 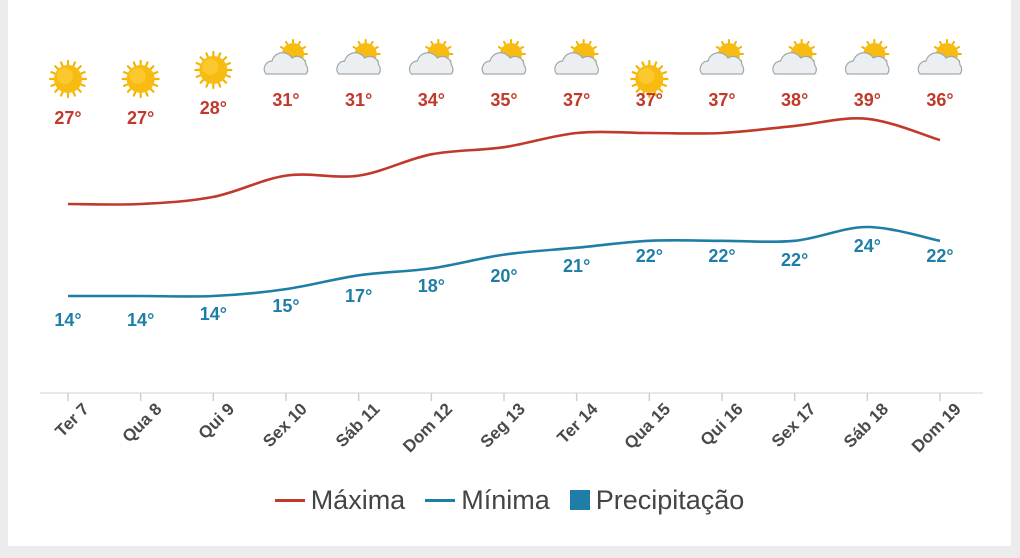 I want to click on legend-max-label: Máxima, so click(x=358, y=499).